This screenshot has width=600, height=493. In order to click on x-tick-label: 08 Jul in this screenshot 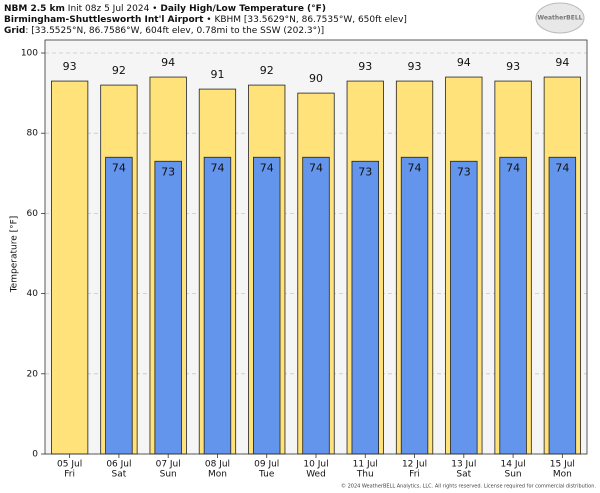, I will do `click(217, 465)`.